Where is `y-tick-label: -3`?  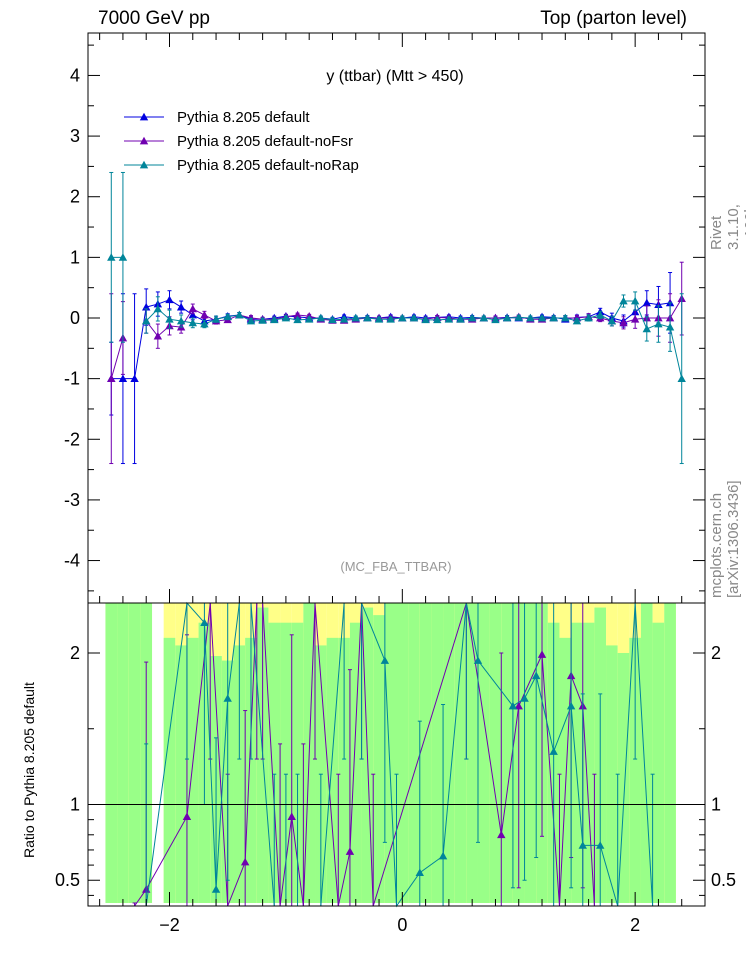 y-tick-label: -3 is located at coordinates (72, 500).